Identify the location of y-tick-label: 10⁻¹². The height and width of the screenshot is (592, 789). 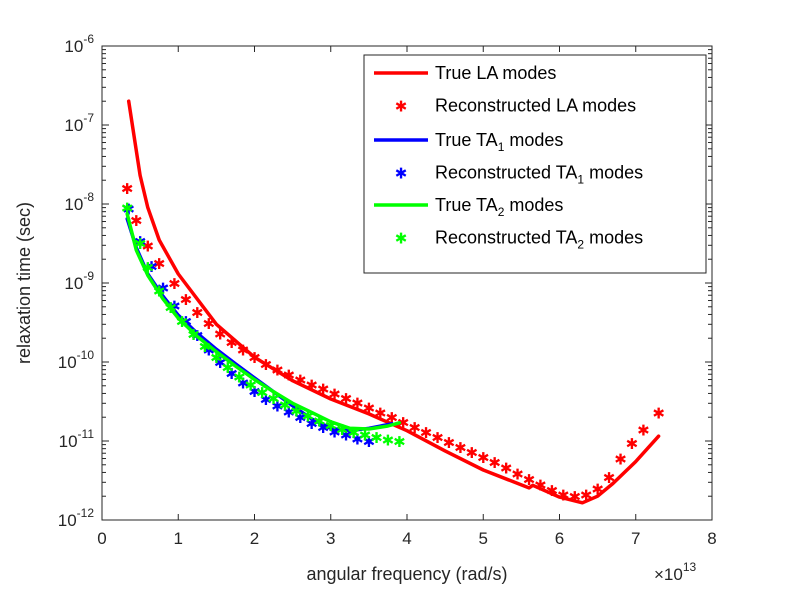
(76, 518).